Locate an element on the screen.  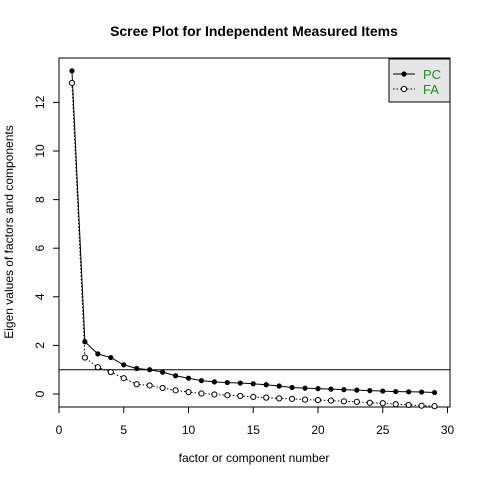
legend-box is located at coordinates (419, 80).